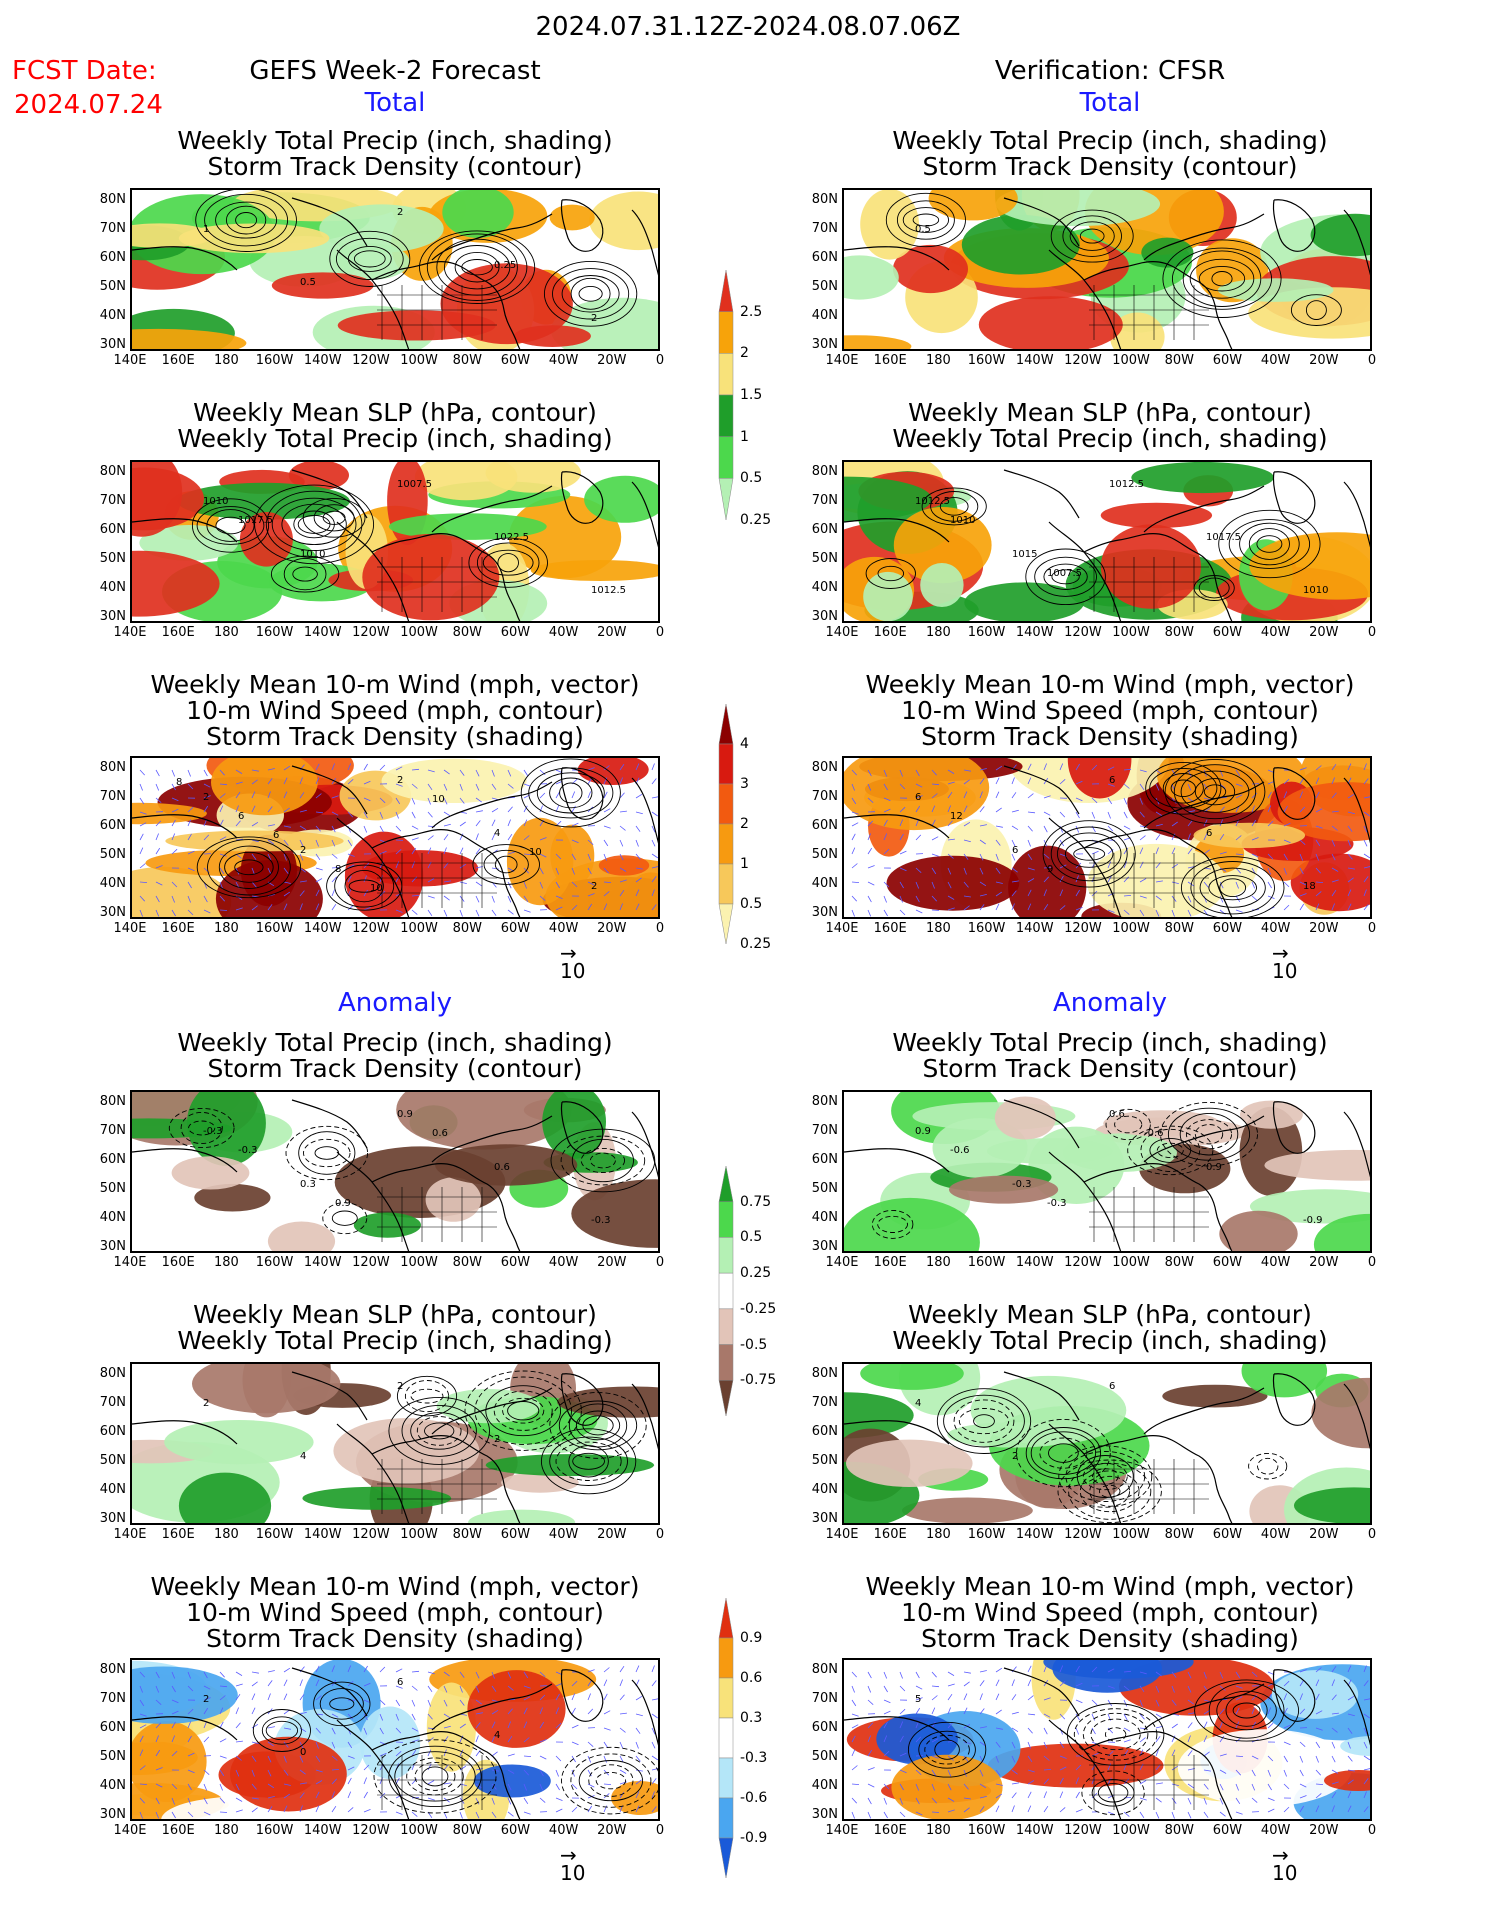  What do you see at coordinates (572, 1864) in the screenshot?
I see `vector-reference: → 10` at bounding box center [572, 1864].